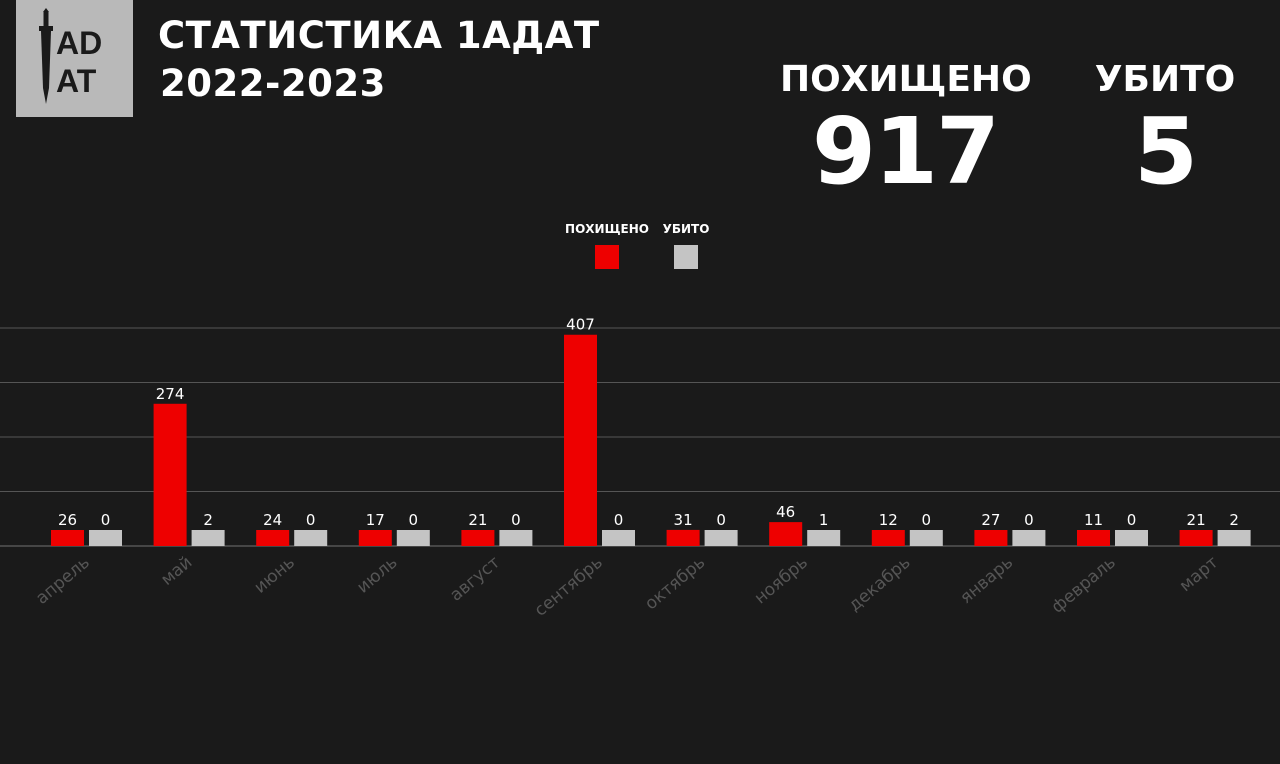  Describe the element at coordinates (986, 581) in the screenshot. I see `x-tick-label: январь` at that location.